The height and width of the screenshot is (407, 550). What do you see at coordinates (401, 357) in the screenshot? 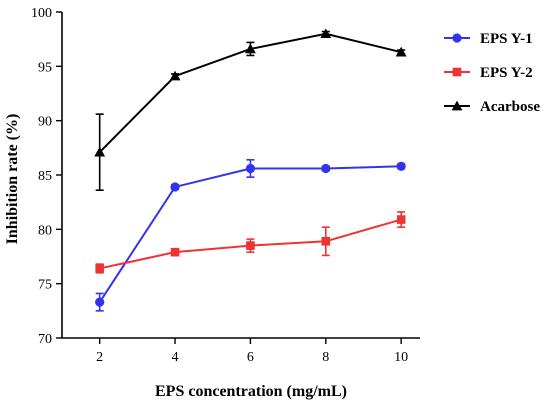
I see `x-tick-label: 10` at bounding box center [401, 357].